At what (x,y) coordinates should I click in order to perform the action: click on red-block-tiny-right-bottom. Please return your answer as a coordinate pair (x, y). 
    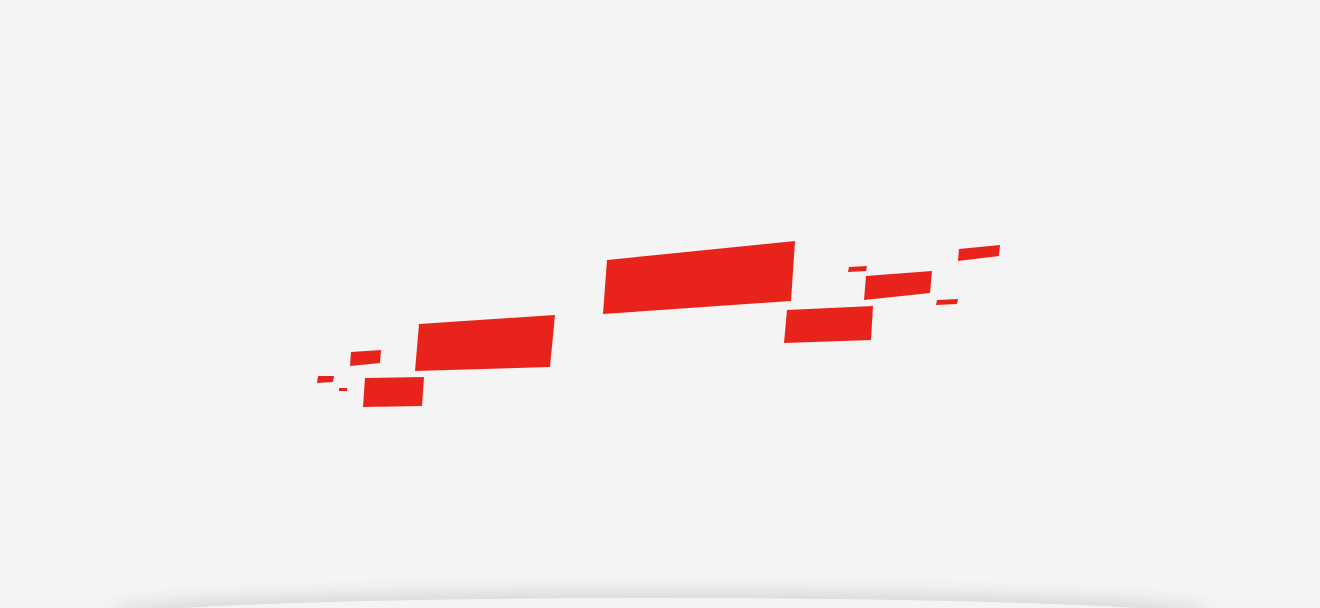
    Looking at the image, I should click on (947, 302).